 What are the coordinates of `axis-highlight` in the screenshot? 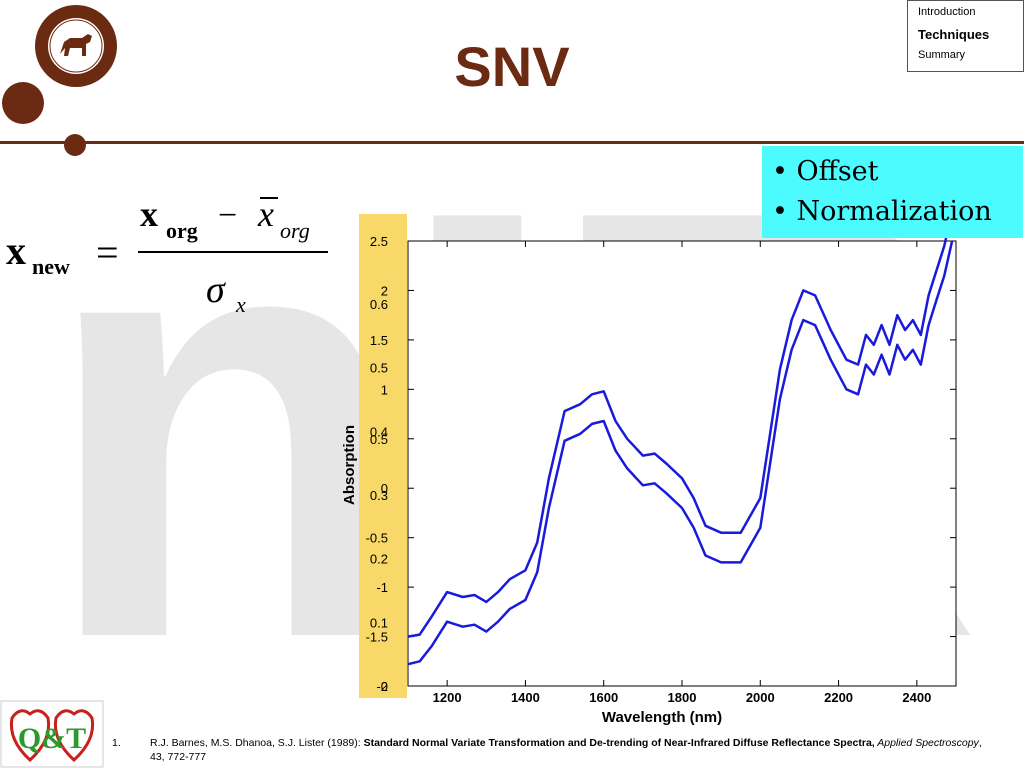 It's located at (383, 456).